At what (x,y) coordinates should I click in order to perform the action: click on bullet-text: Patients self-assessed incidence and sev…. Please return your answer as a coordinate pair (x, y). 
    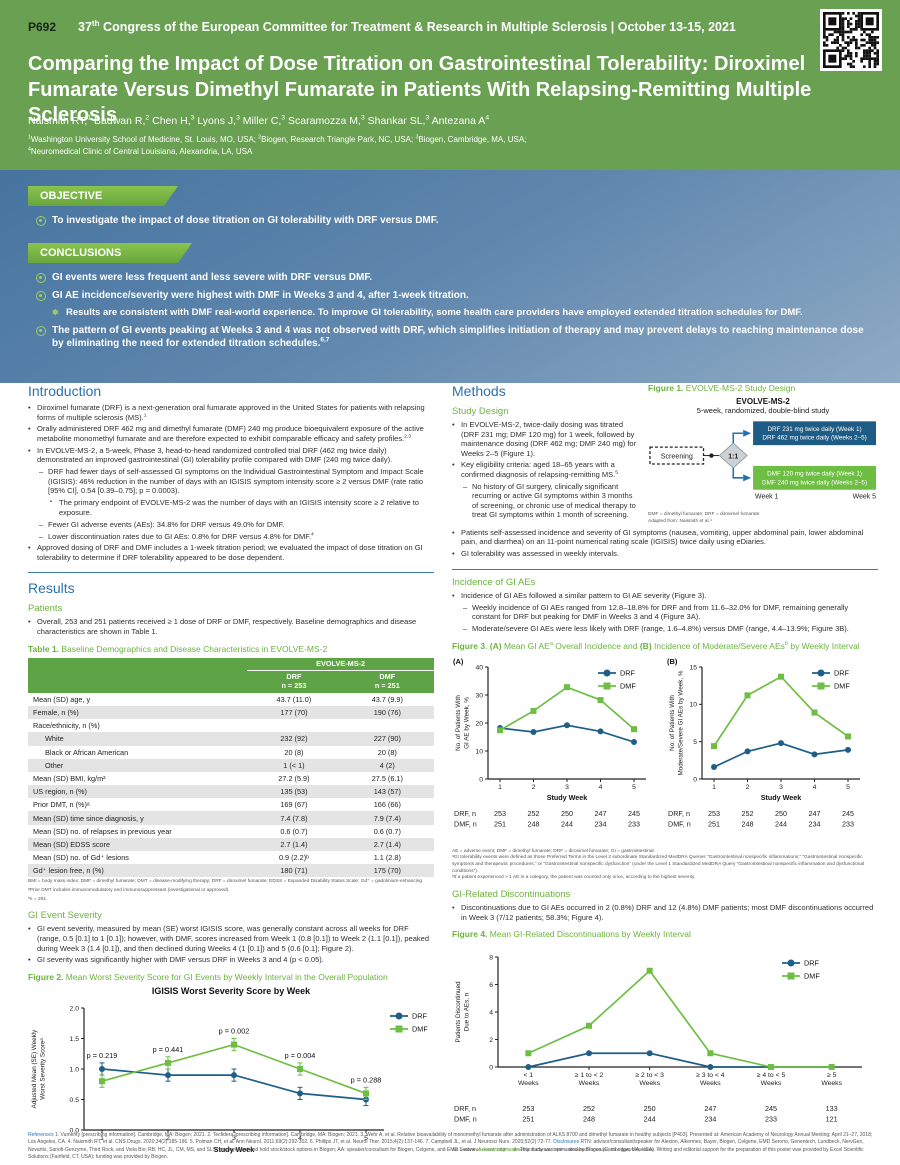
    Looking at the image, I should click on (662, 537).